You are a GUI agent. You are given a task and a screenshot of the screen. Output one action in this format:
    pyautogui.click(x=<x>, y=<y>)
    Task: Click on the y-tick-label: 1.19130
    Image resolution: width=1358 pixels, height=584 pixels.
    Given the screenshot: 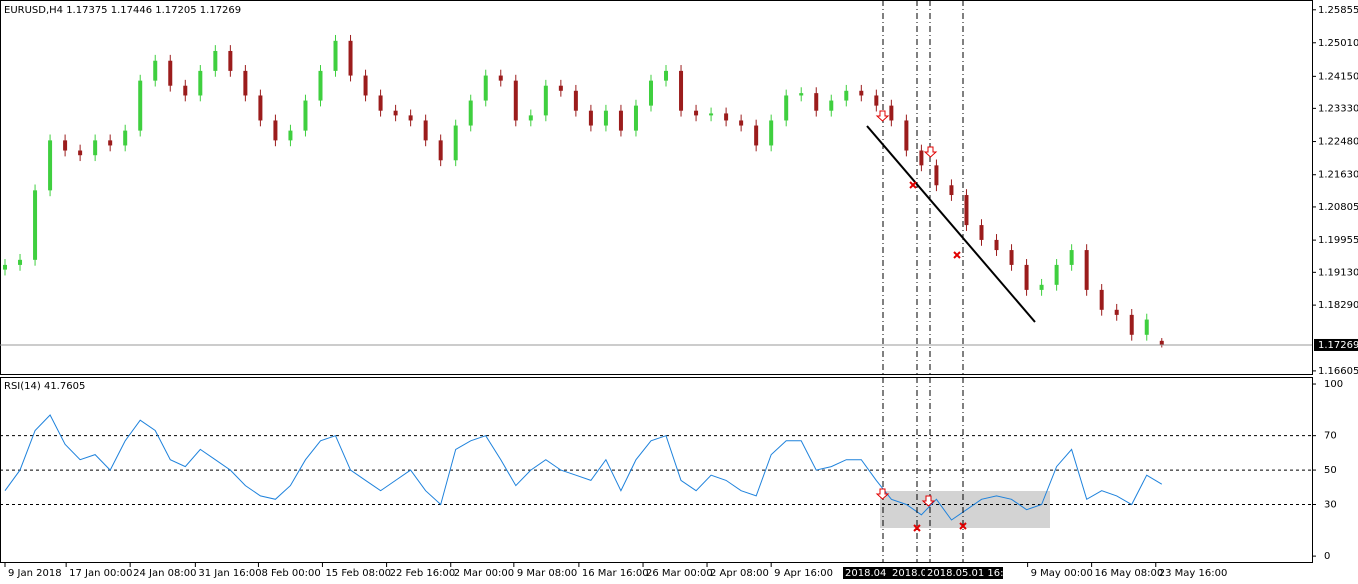 What is the action you would take?
    pyautogui.click(x=1338, y=272)
    